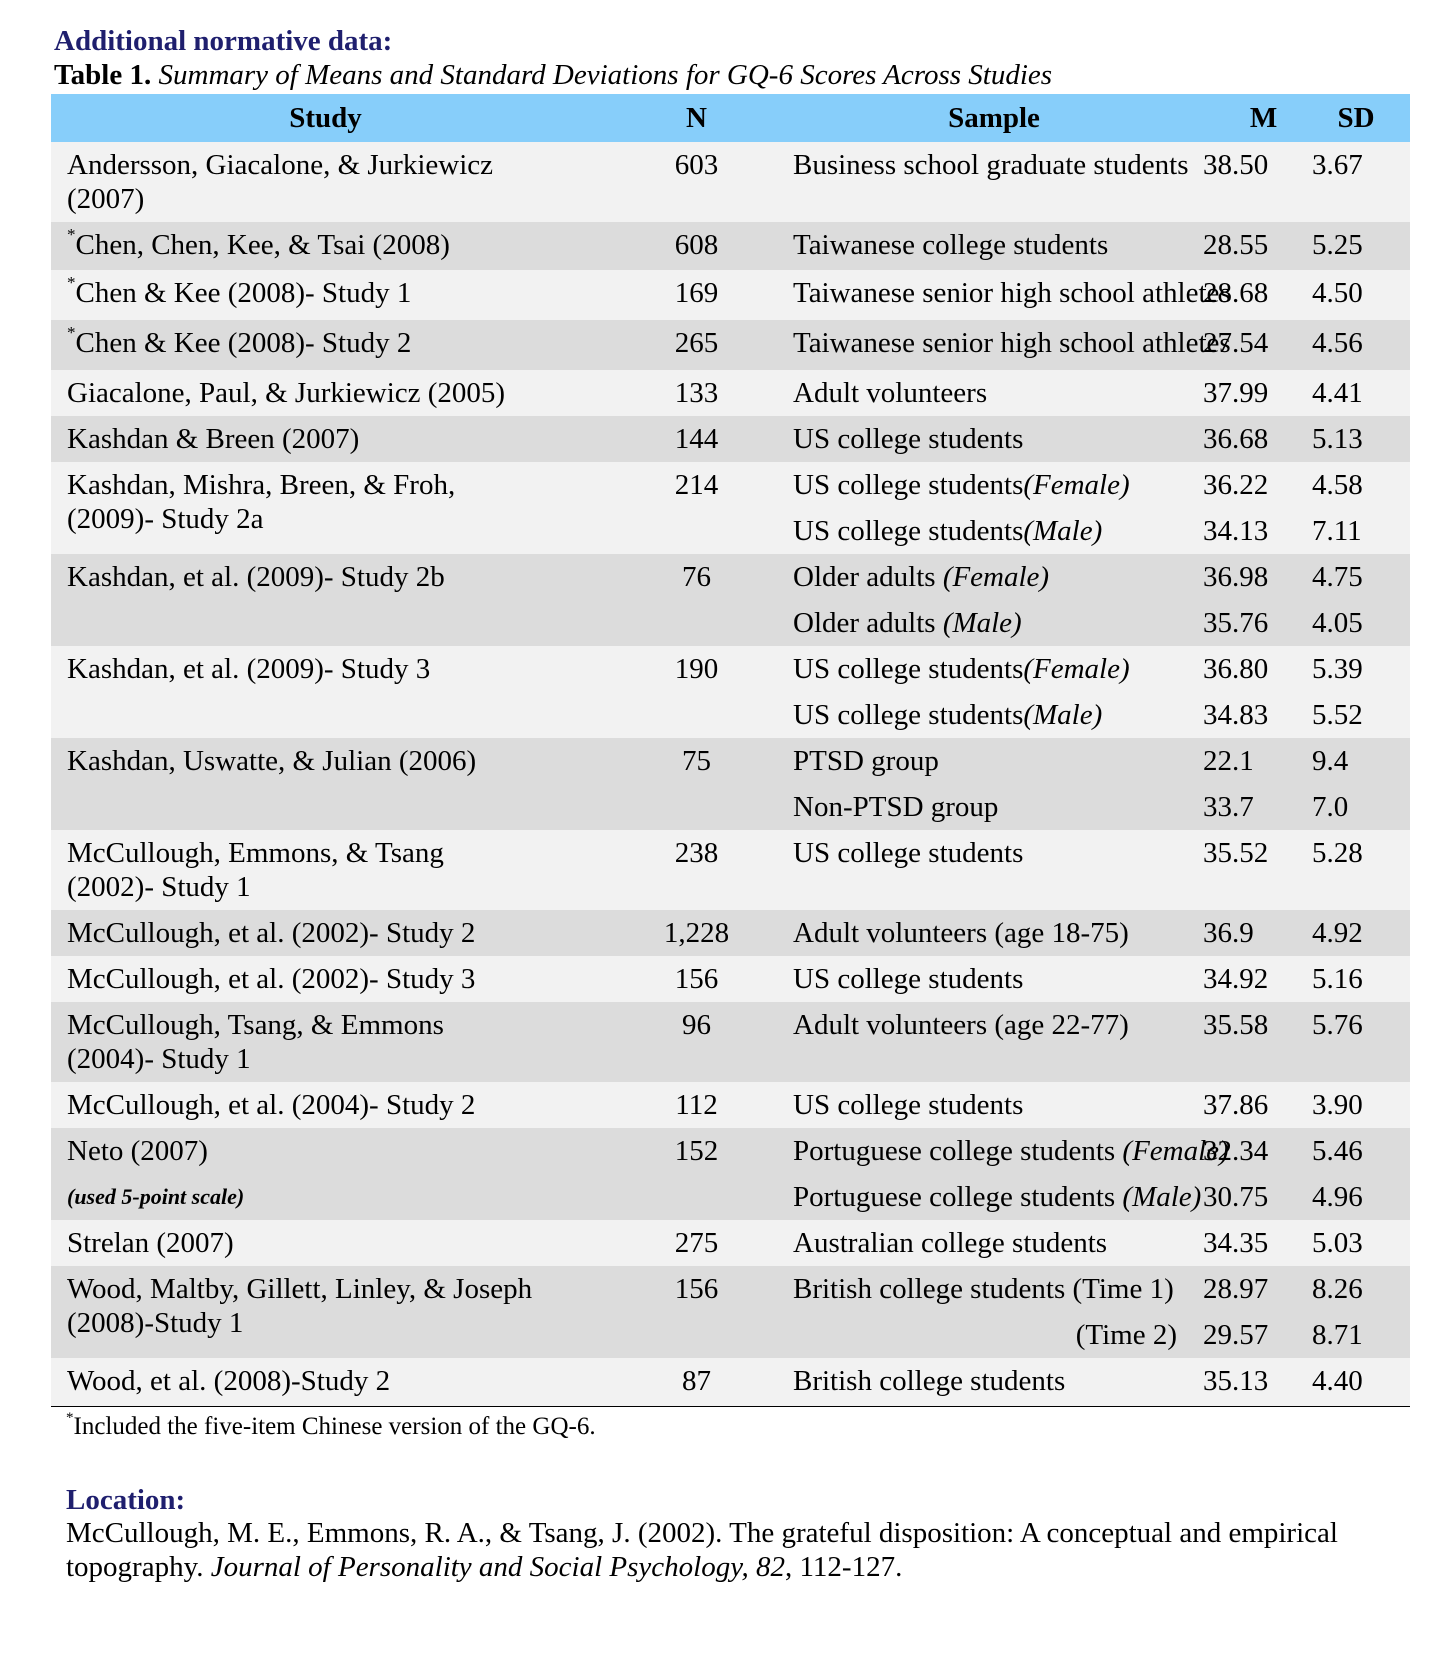 The image size is (1456, 1673). Describe the element at coordinates (982, 623) in the screenshot. I see `sample-qualifier: (Male)` at that location.